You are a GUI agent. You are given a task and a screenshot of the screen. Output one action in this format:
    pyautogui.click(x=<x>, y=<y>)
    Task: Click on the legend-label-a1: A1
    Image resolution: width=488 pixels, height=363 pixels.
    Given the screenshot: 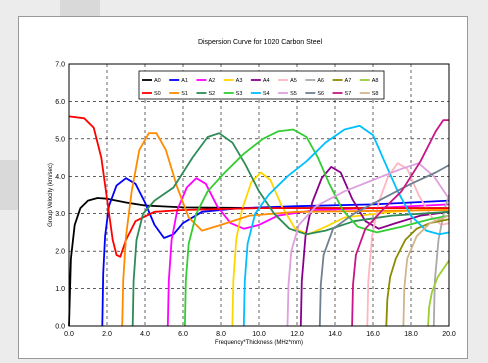 What is the action you would take?
    pyautogui.click(x=184, y=81)
    